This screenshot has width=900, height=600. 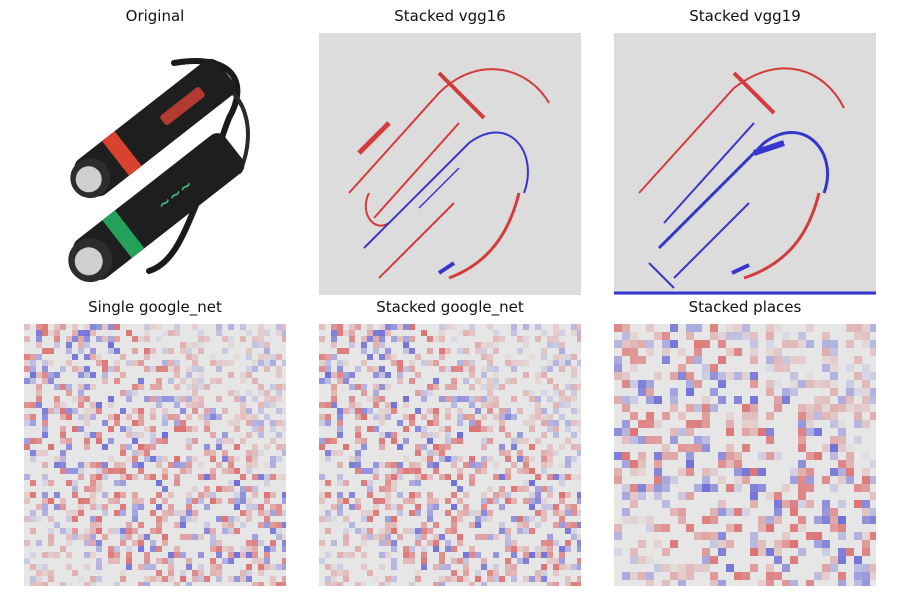 What do you see at coordinates (450, 16) in the screenshot?
I see `panel-title: Stacked vgg16` at bounding box center [450, 16].